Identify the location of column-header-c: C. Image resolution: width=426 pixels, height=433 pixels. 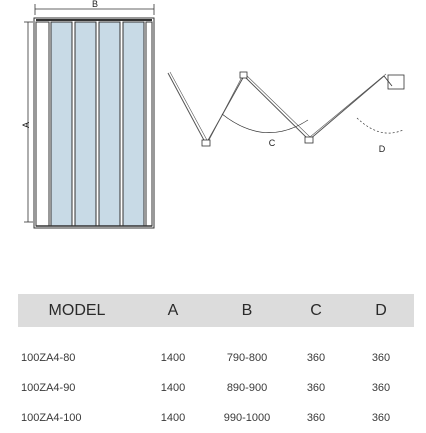
(316, 310).